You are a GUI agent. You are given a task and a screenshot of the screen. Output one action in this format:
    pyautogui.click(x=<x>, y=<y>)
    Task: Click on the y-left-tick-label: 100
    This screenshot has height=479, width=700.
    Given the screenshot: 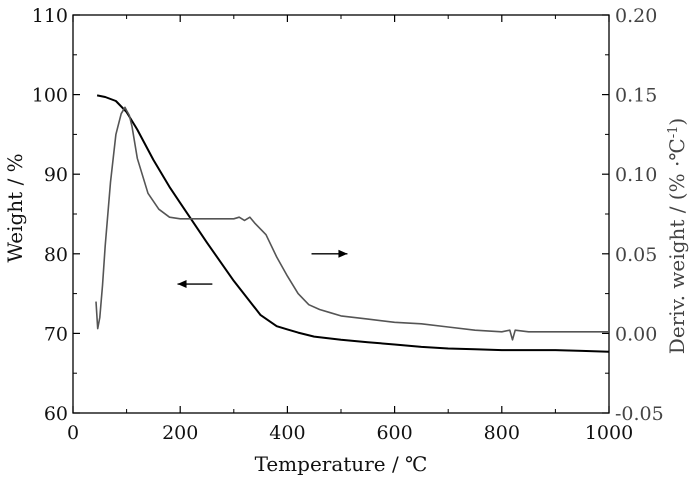 What is the action you would take?
    pyautogui.click(x=50, y=96)
    